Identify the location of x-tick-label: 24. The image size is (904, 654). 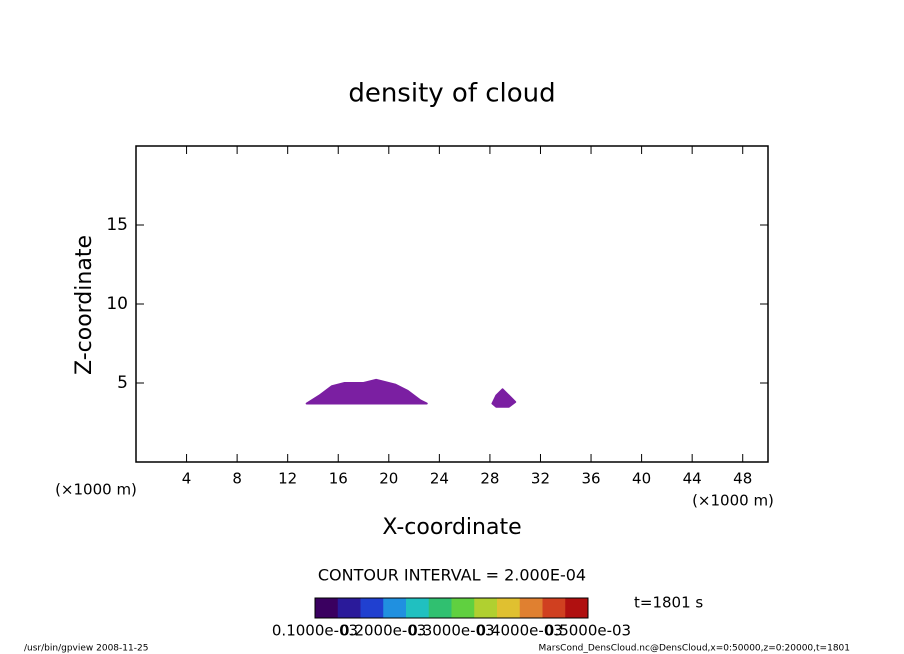
(439, 479).